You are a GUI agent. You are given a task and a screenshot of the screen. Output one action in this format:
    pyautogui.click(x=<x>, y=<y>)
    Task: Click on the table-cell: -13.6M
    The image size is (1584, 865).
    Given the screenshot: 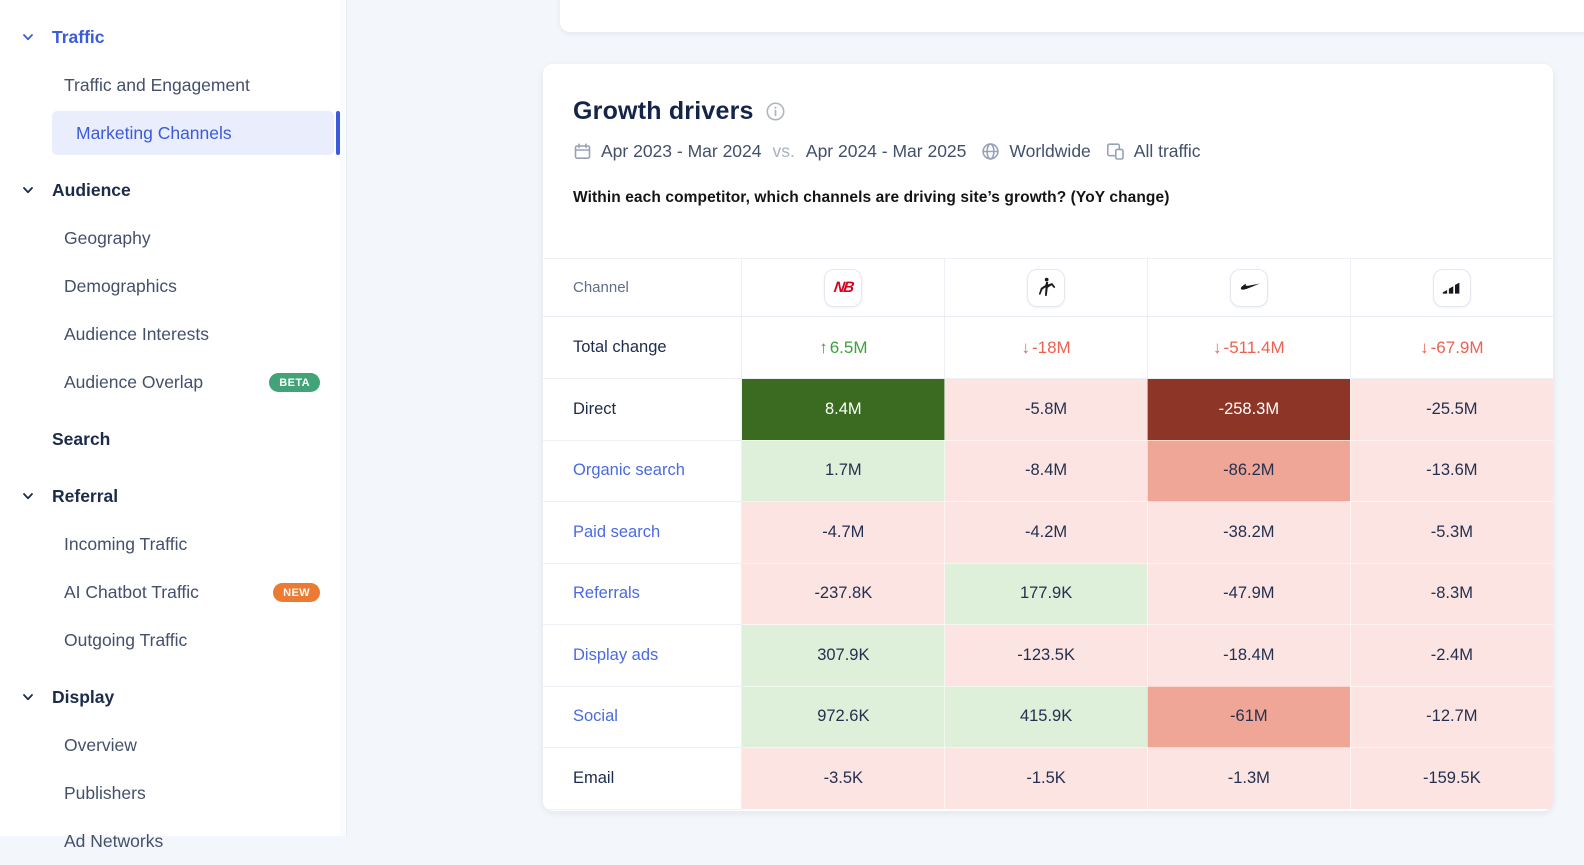 What is the action you would take?
    pyautogui.click(x=1451, y=471)
    